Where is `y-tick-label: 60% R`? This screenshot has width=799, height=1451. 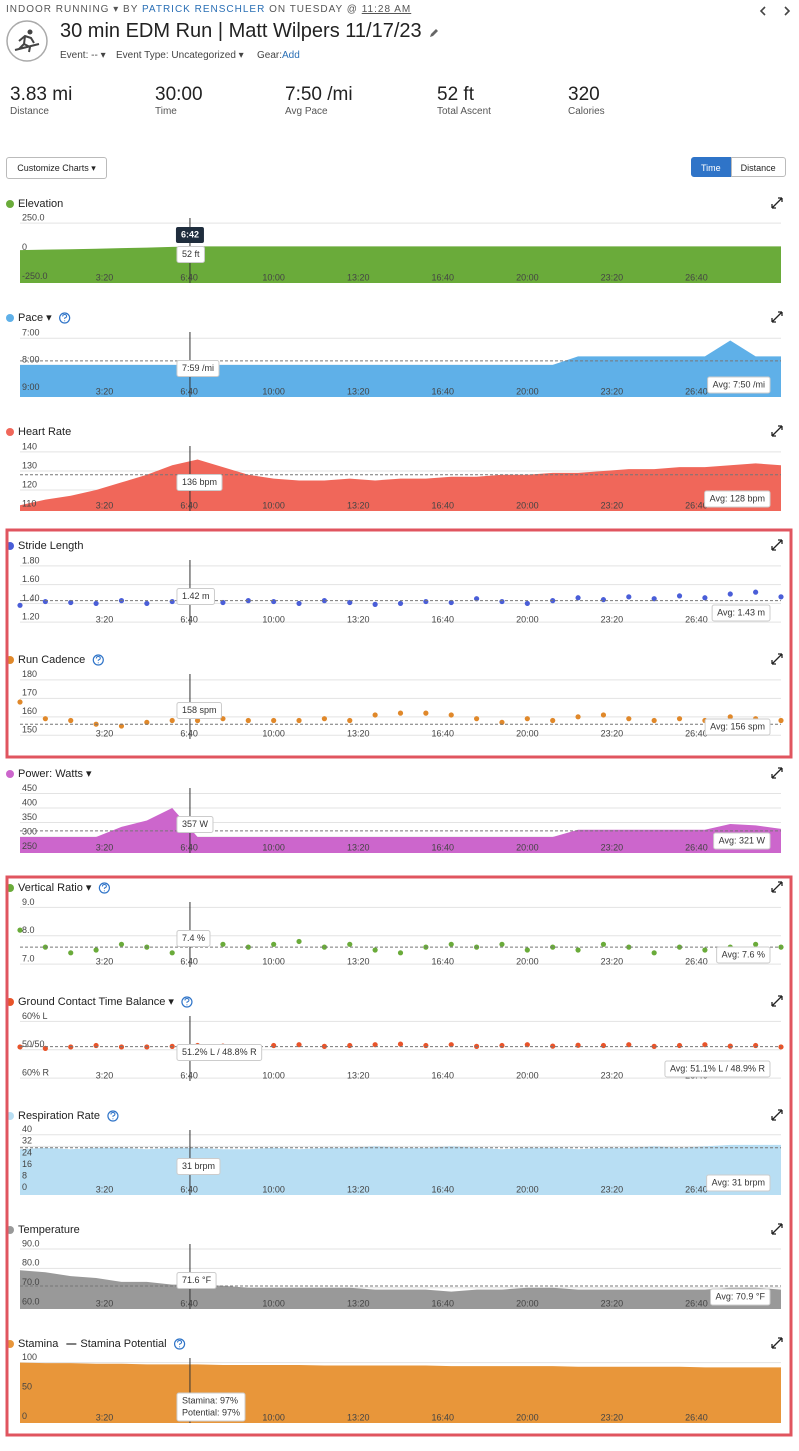
y-tick-label: 60% R is located at coordinates (36, 1073).